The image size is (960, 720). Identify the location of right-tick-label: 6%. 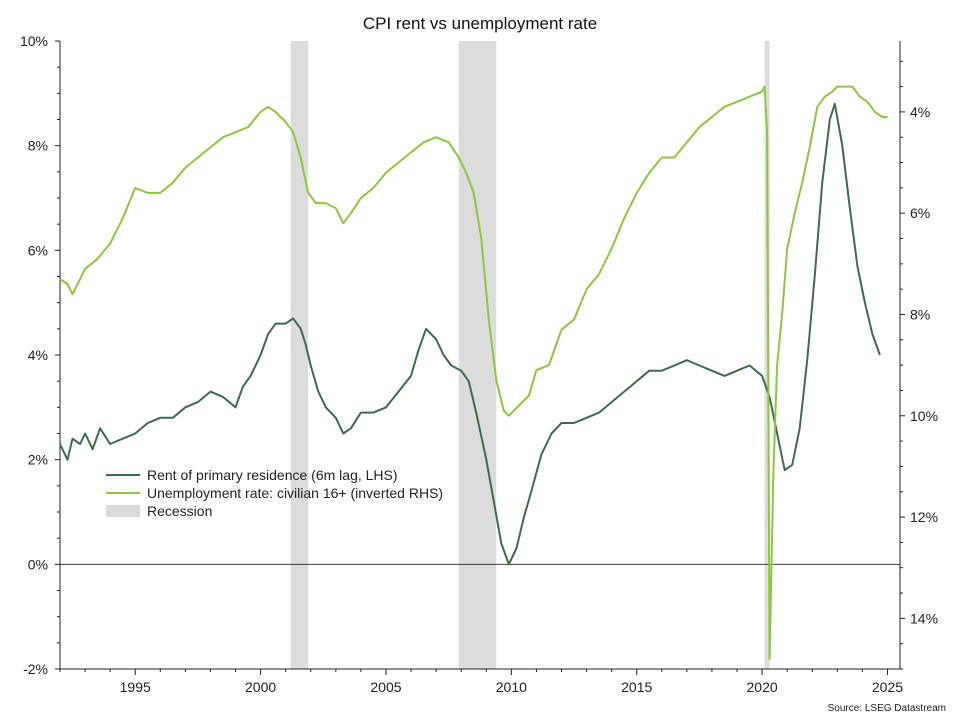
(920, 213).